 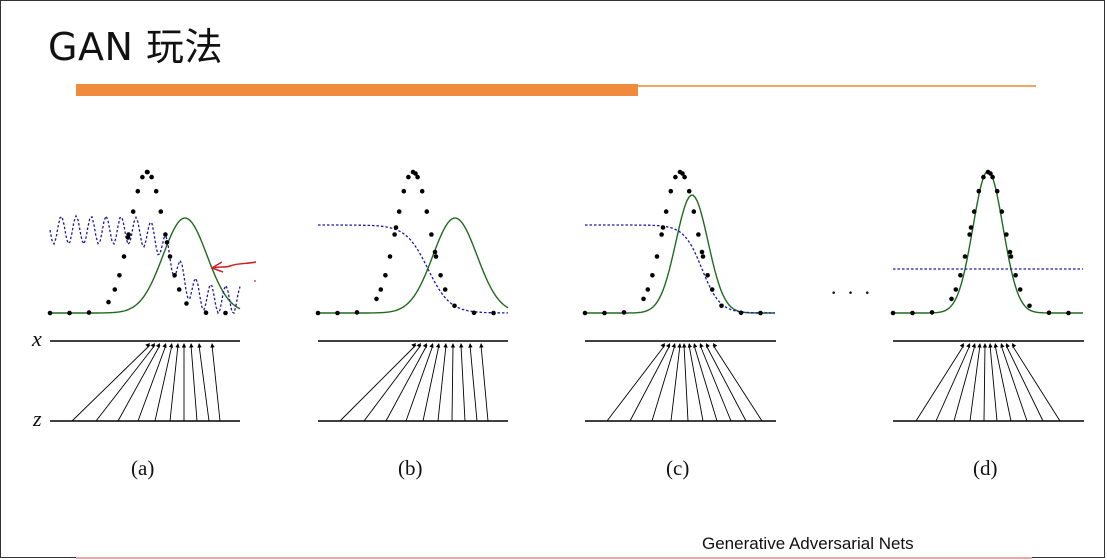 I want to click on caption-c: (c), so click(x=678, y=468).